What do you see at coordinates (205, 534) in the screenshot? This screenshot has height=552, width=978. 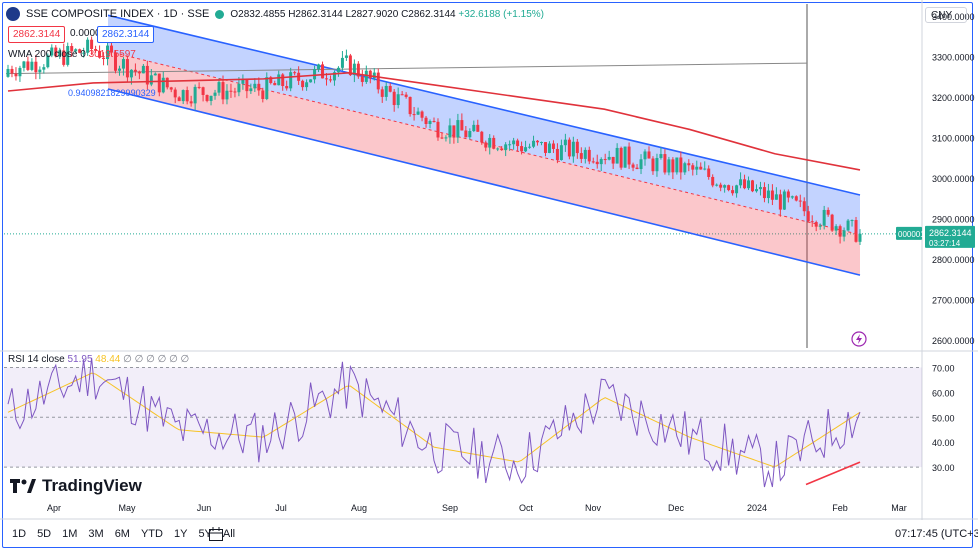 I see `timeframe-5y: 5Y` at bounding box center [205, 534].